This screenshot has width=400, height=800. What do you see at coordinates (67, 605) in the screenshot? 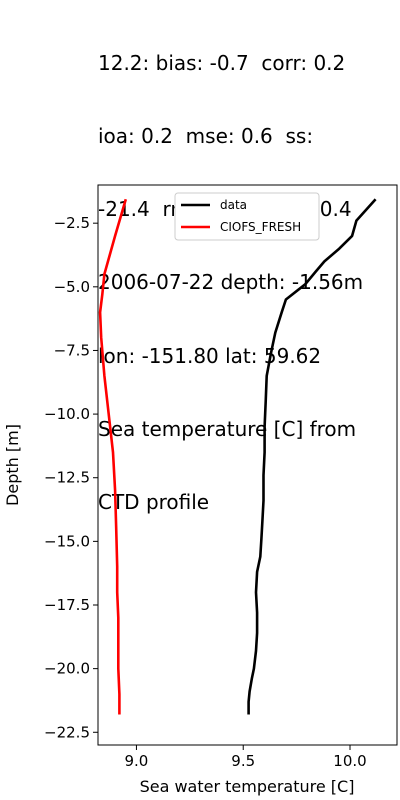
I see `y-tick-label: −17.5` at bounding box center [67, 605].